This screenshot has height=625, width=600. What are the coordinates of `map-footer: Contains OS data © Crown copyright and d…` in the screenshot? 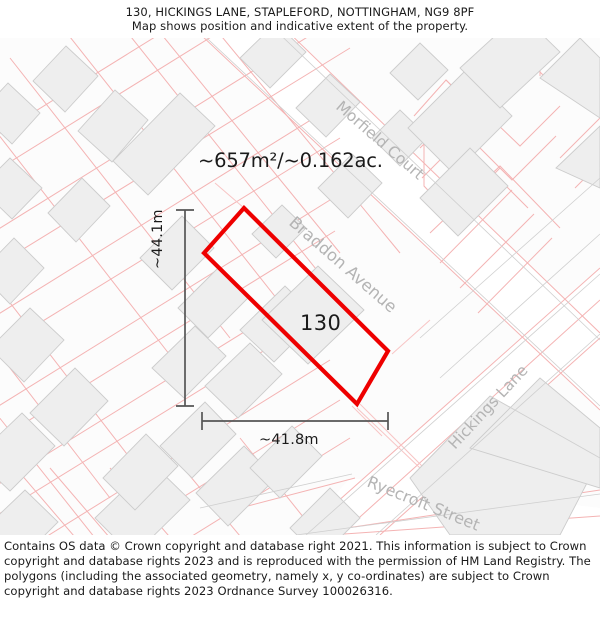 It's located at (300, 581).